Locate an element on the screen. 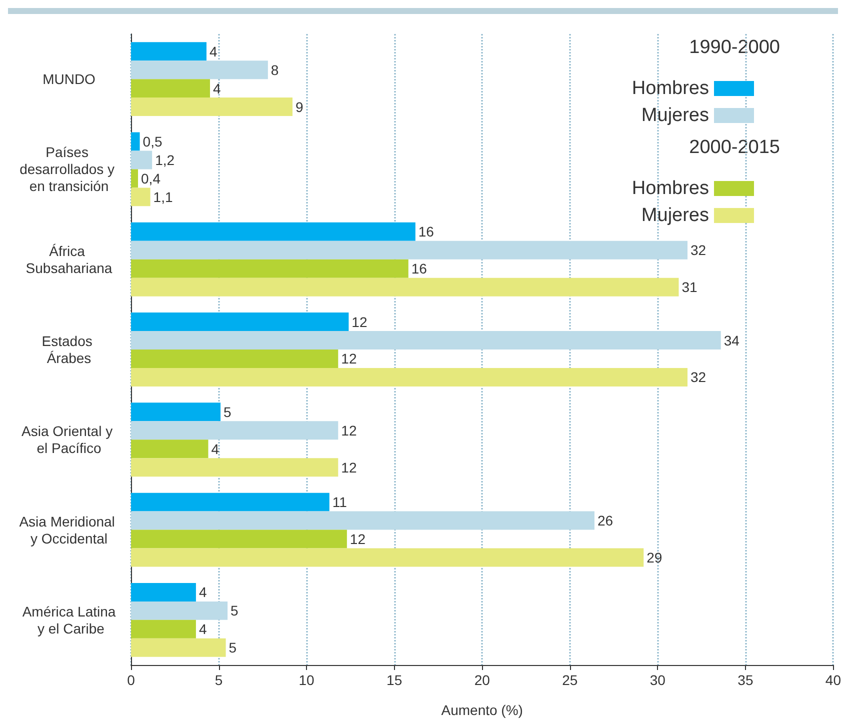 This screenshot has height=728, width=844. data-label: 1,1 is located at coordinates (163, 196).